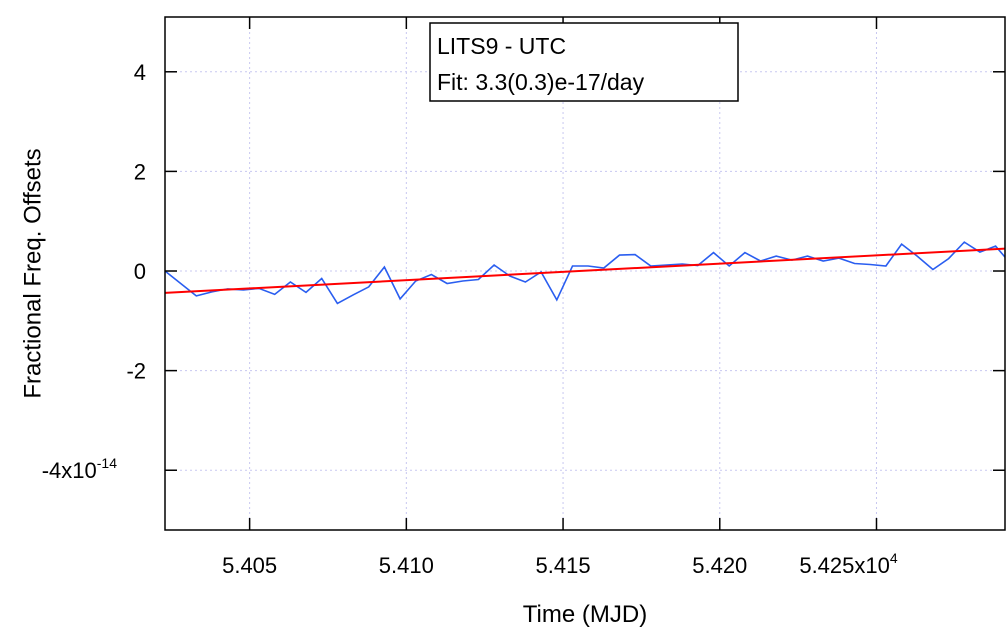  What do you see at coordinates (32, 273) in the screenshot?
I see `y-axis-title: Fractional Freq. Offsets` at bounding box center [32, 273].